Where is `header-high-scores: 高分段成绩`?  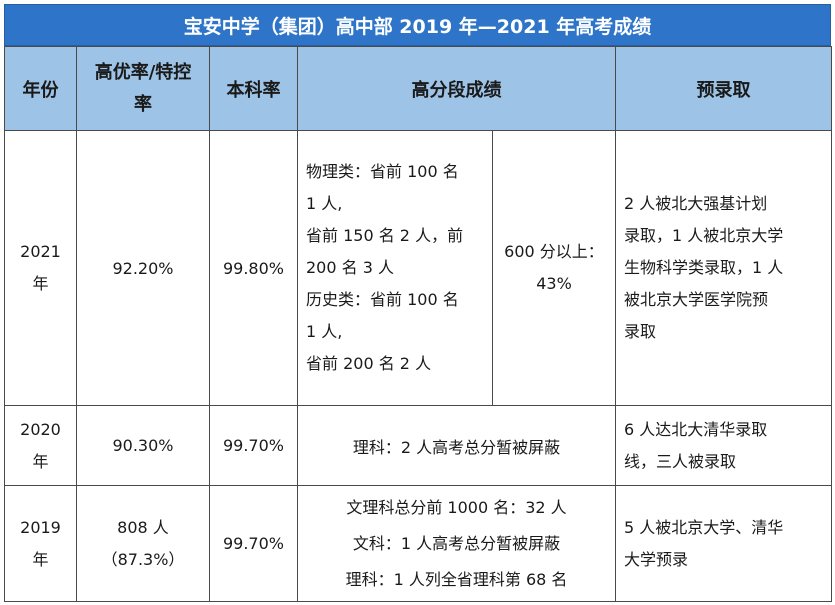 header-high-scores: 高分段成绩 is located at coordinates (456, 88).